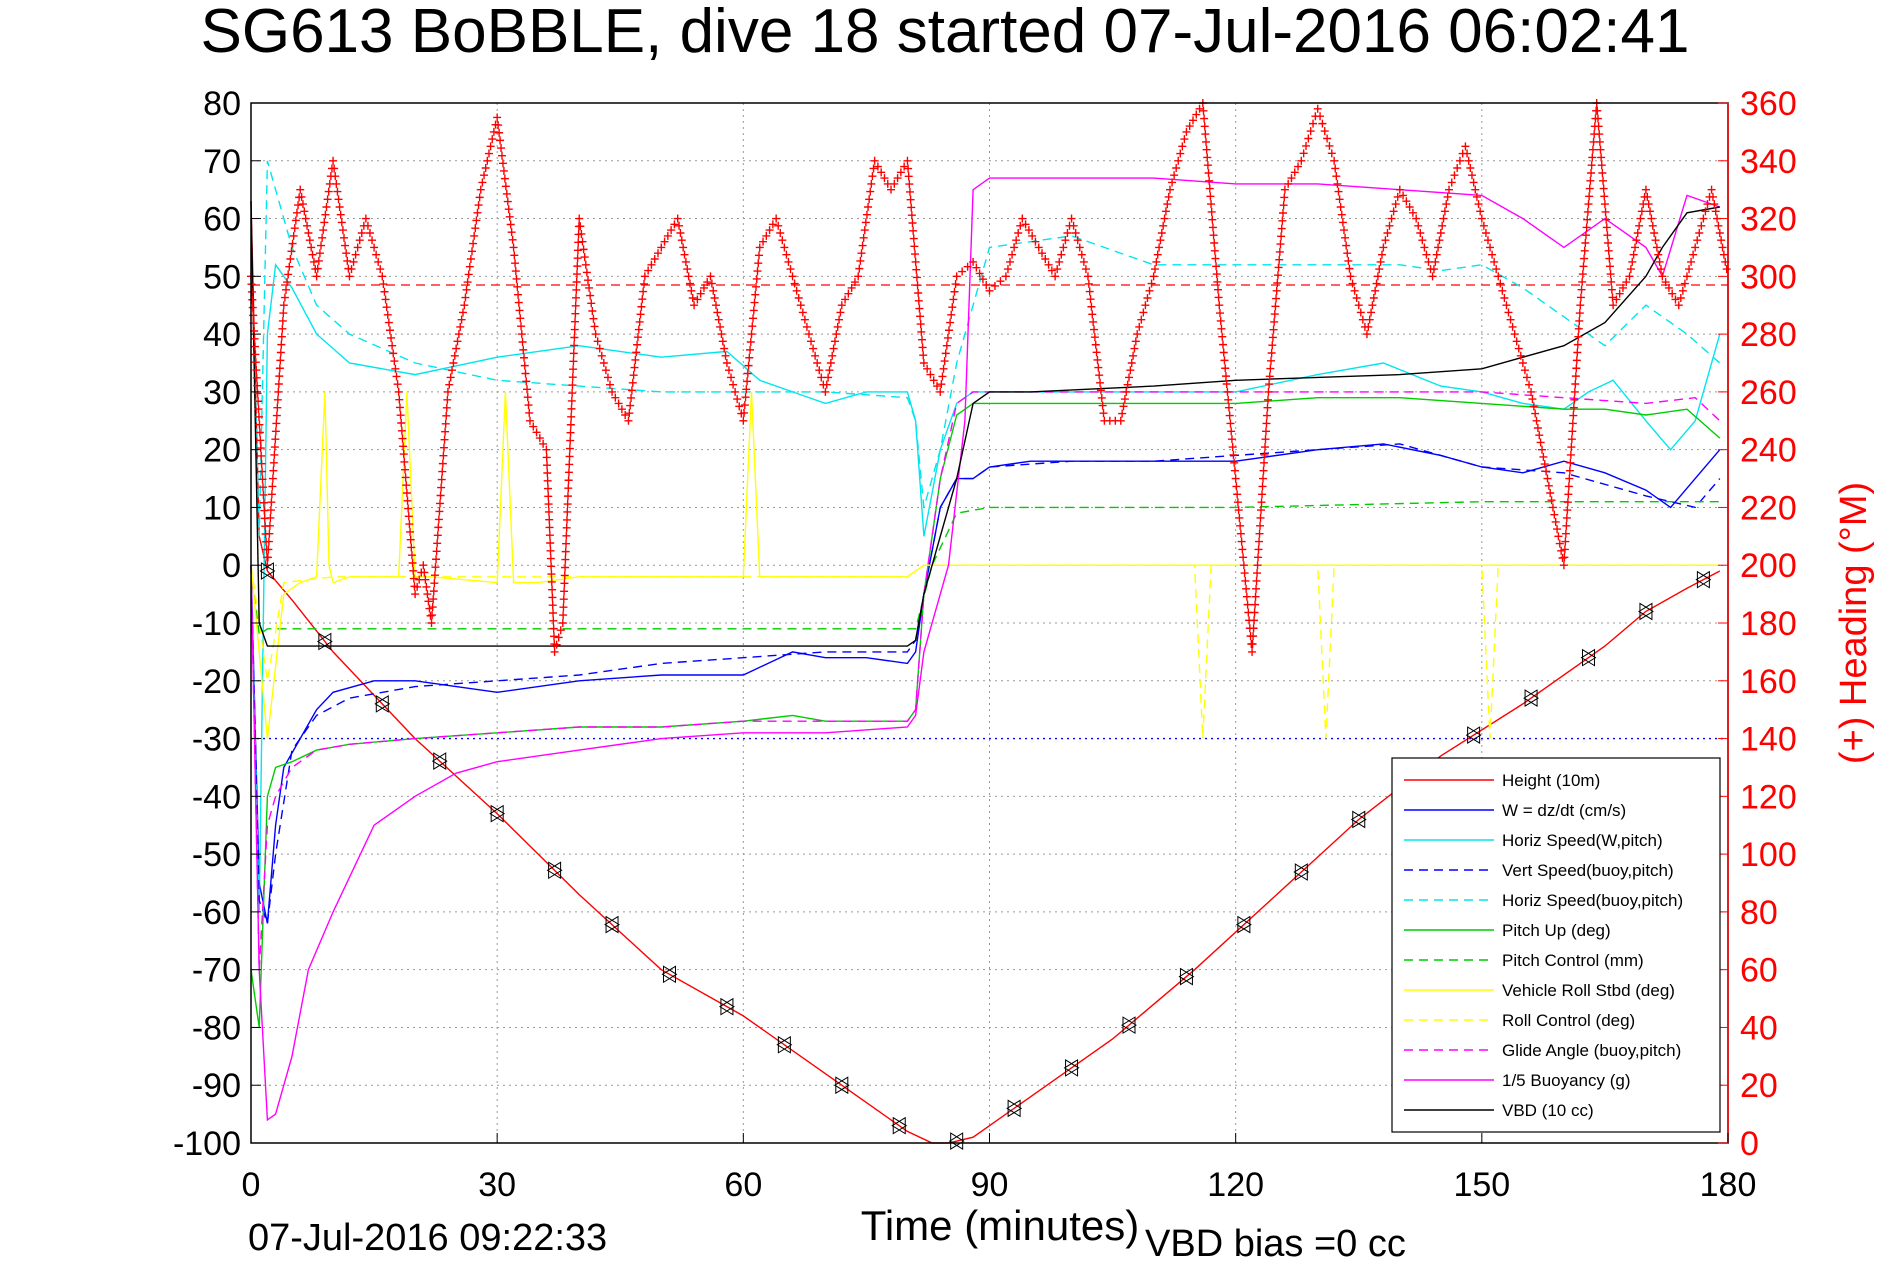 This screenshot has width=1891, height=1262. What do you see at coordinates (216, 855) in the screenshot?
I see `y-tick-label: -50` at bounding box center [216, 855].